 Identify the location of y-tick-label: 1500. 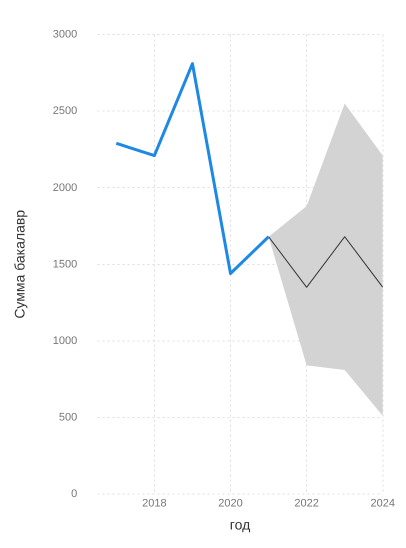
(65, 264).